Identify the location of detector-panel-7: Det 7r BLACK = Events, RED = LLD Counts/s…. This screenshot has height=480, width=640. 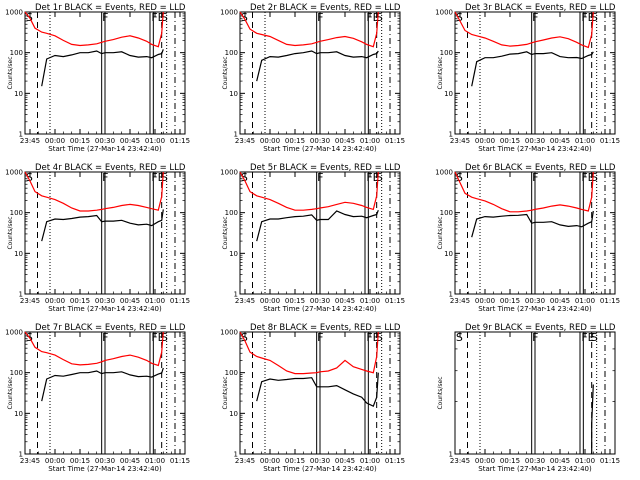
(97, 398).